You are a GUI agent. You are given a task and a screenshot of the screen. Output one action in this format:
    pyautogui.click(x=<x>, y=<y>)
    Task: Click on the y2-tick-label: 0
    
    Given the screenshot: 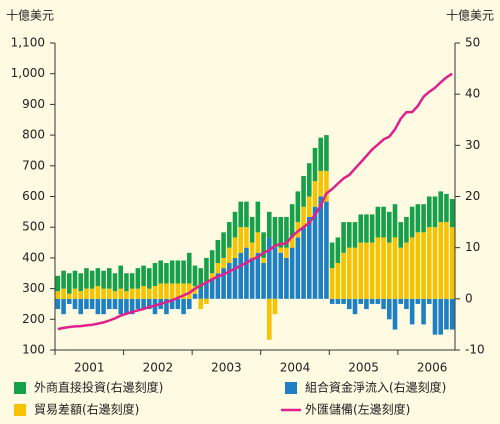 What is the action you would take?
    pyautogui.click(x=469, y=298)
    